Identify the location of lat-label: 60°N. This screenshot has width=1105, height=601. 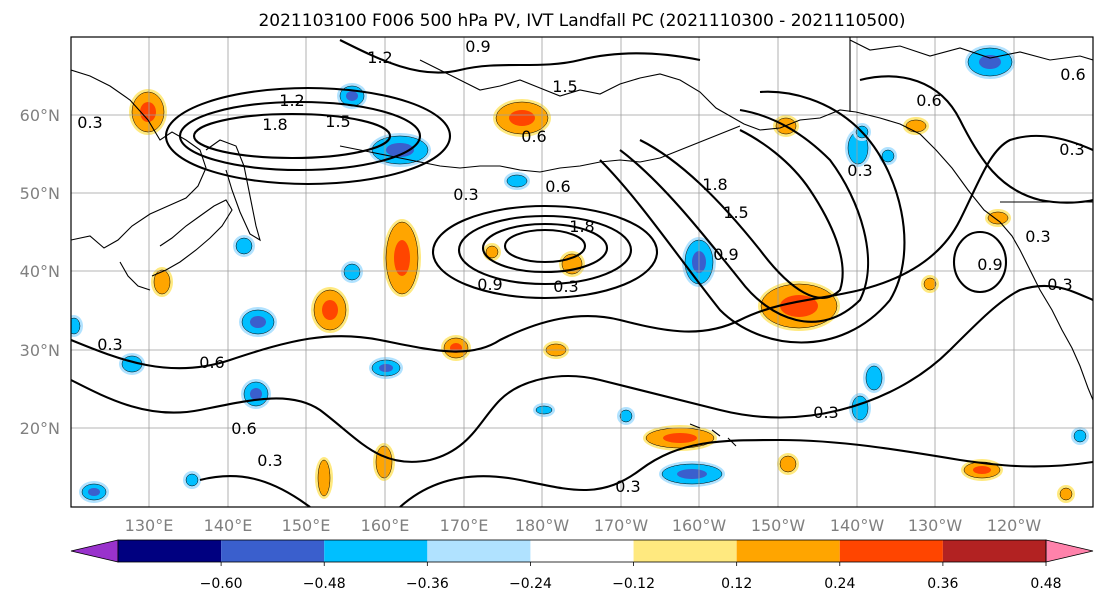
(40, 115).